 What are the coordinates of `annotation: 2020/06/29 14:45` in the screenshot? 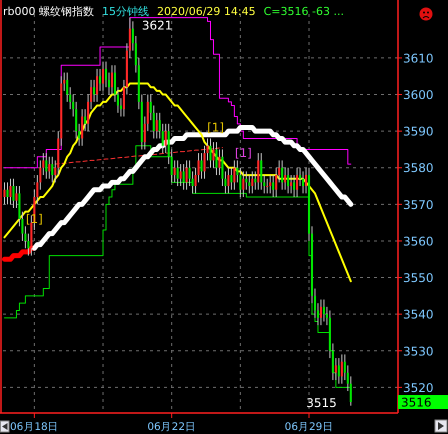 It's located at (206, 11).